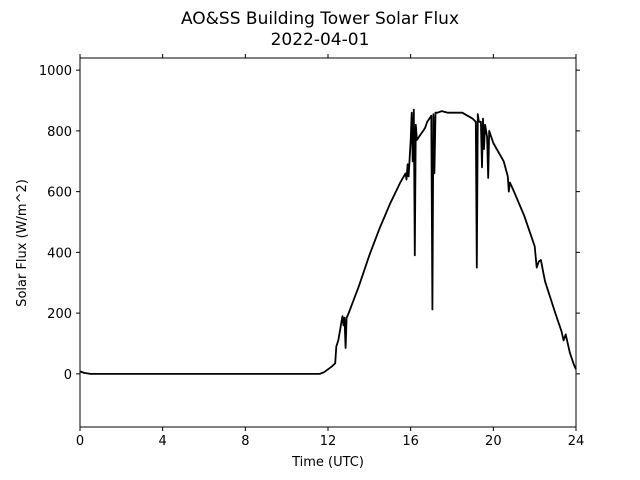 The width and height of the screenshot is (640, 480). I want to click on y-tick-label: 600, so click(59, 193).